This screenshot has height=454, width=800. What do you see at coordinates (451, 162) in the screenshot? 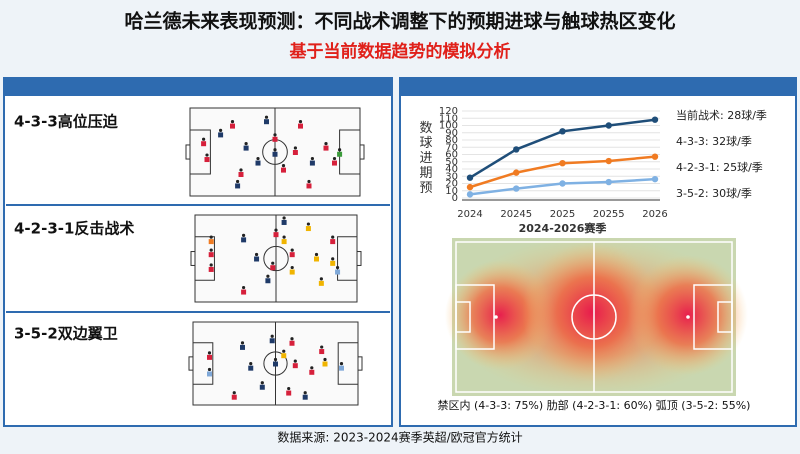
I see `y-tick-label: 50` at bounding box center [451, 162].